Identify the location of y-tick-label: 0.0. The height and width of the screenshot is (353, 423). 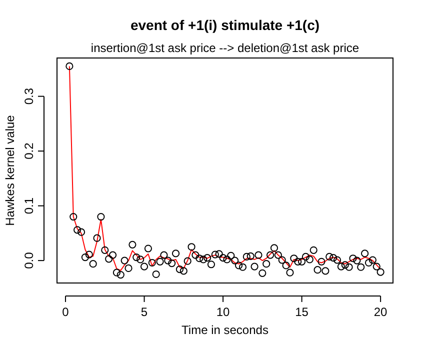
(29, 260).